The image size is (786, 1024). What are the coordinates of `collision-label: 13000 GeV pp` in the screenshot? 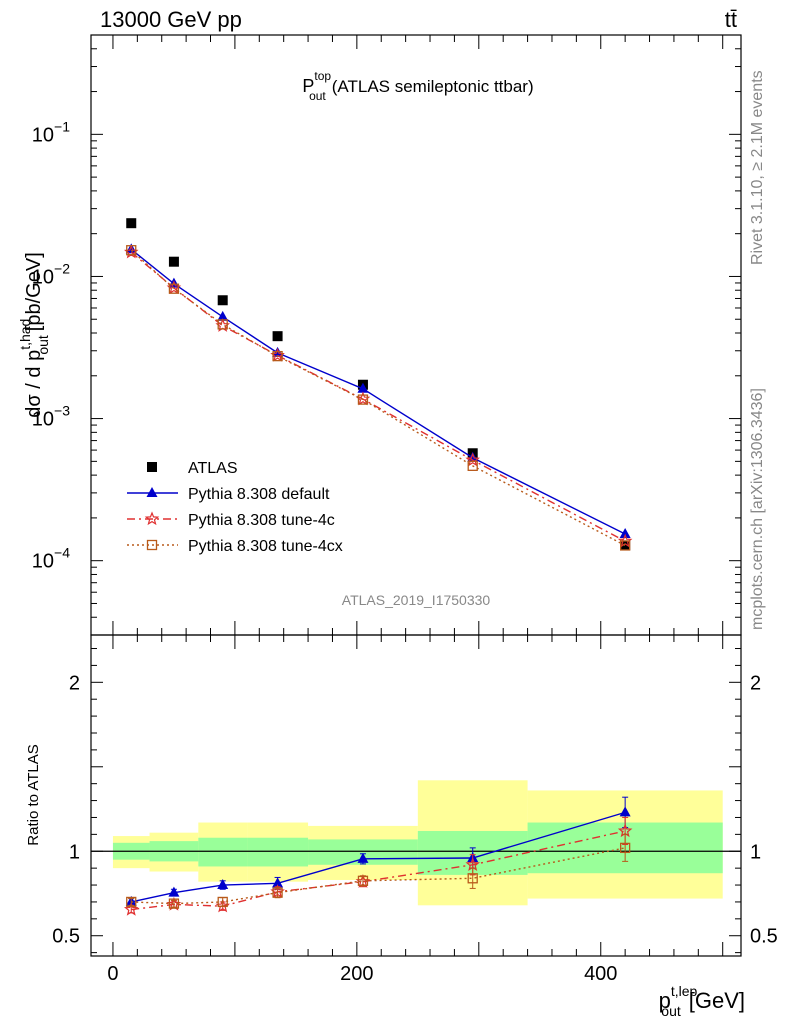 It's located at (171, 19).